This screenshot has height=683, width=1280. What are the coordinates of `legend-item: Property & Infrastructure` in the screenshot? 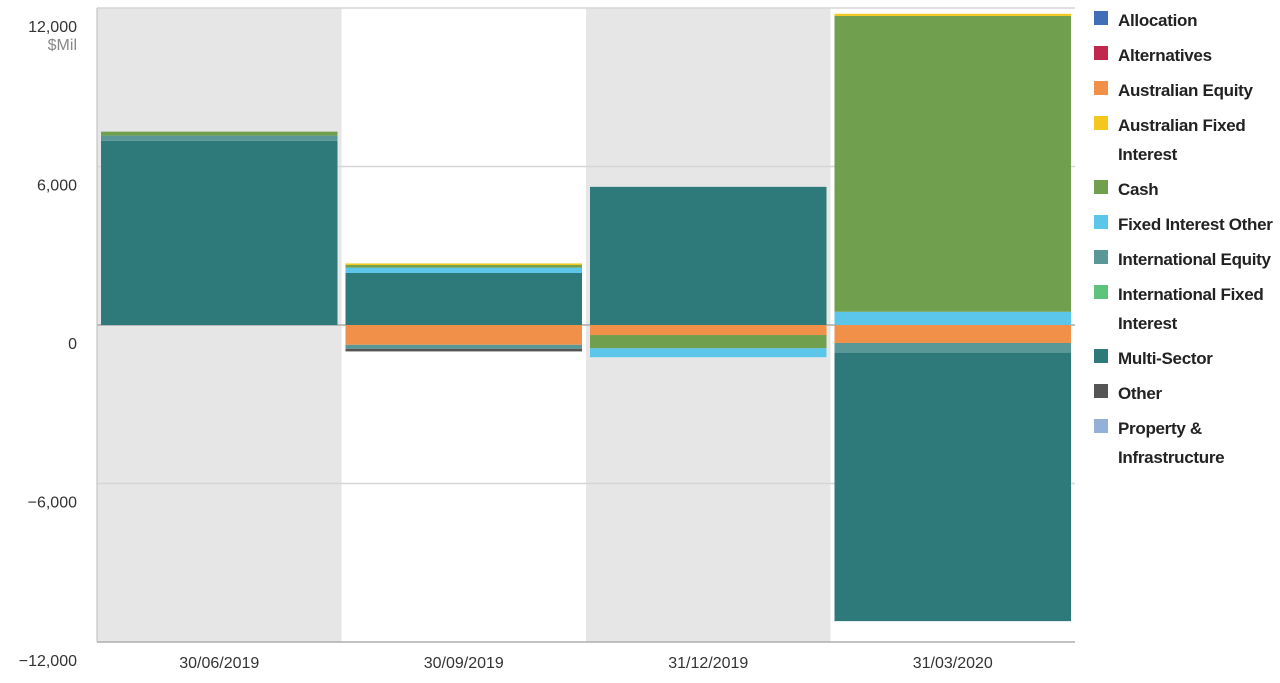 It's located at (1184, 443).